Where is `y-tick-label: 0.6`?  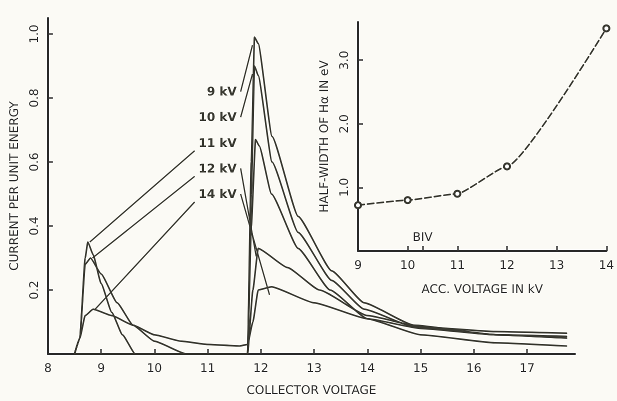
y-tick-label: 0.6 is located at coordinates (33, 162).